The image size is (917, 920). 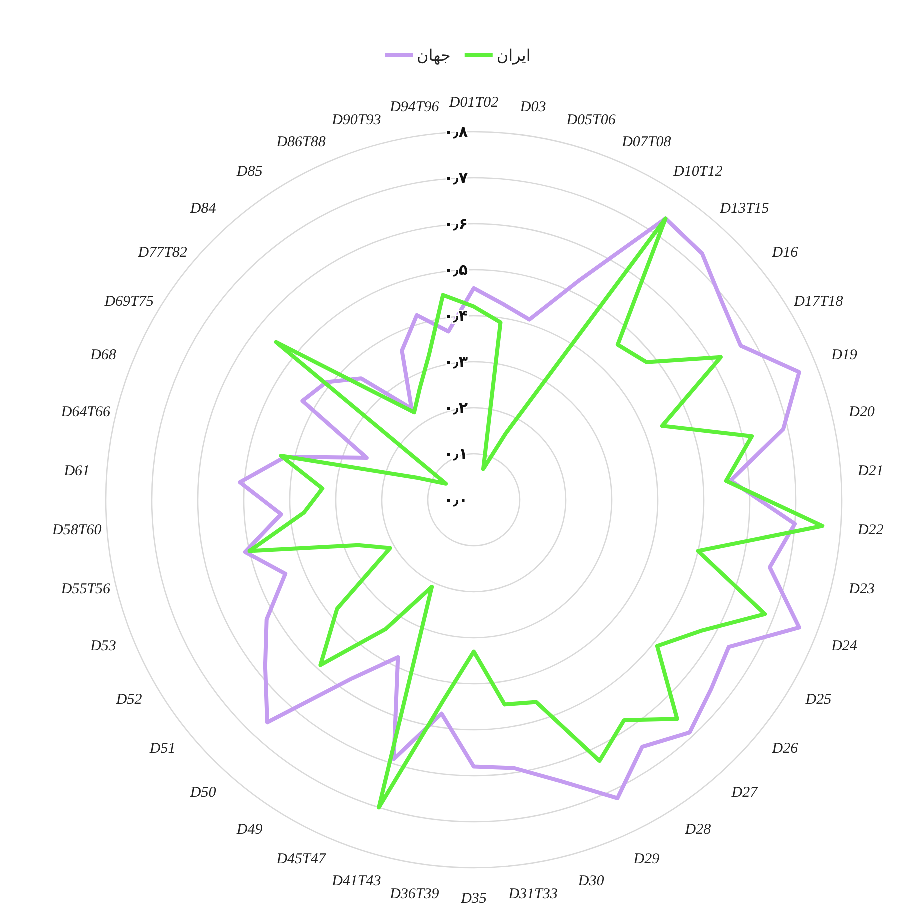 What do you see at coordinates (301, 142) in the screenshot?
I see `spoke-label: D86T88` at bounding box center [301, 142].